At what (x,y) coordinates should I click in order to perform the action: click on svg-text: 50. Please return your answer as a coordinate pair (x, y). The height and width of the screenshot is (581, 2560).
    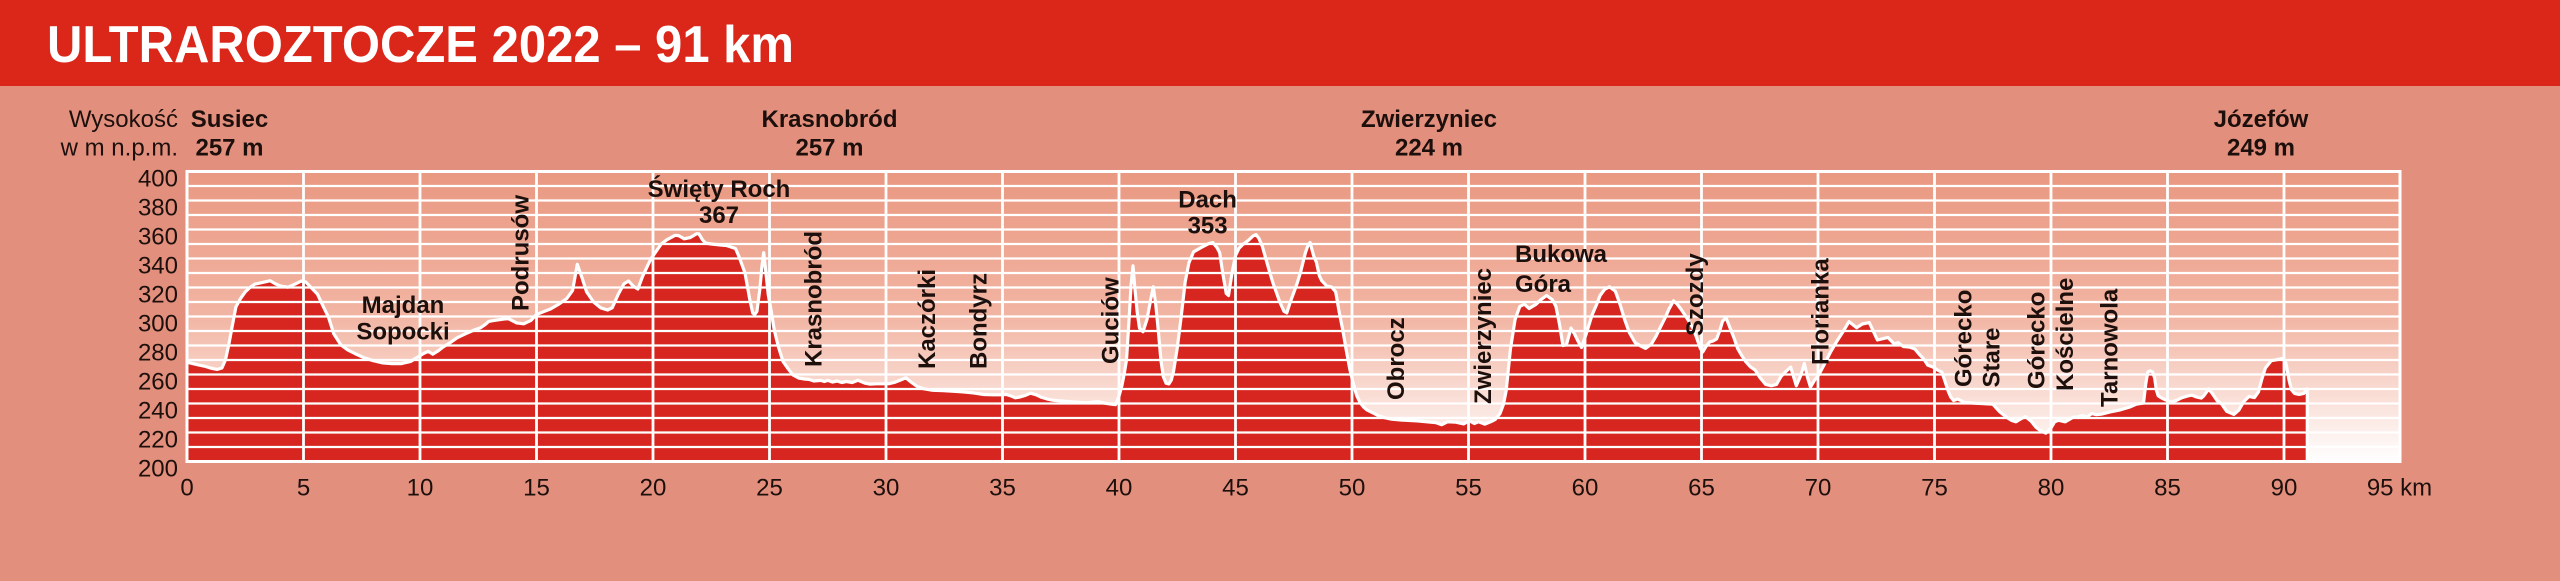
    Looking at the image, I should click on (1352, 488).